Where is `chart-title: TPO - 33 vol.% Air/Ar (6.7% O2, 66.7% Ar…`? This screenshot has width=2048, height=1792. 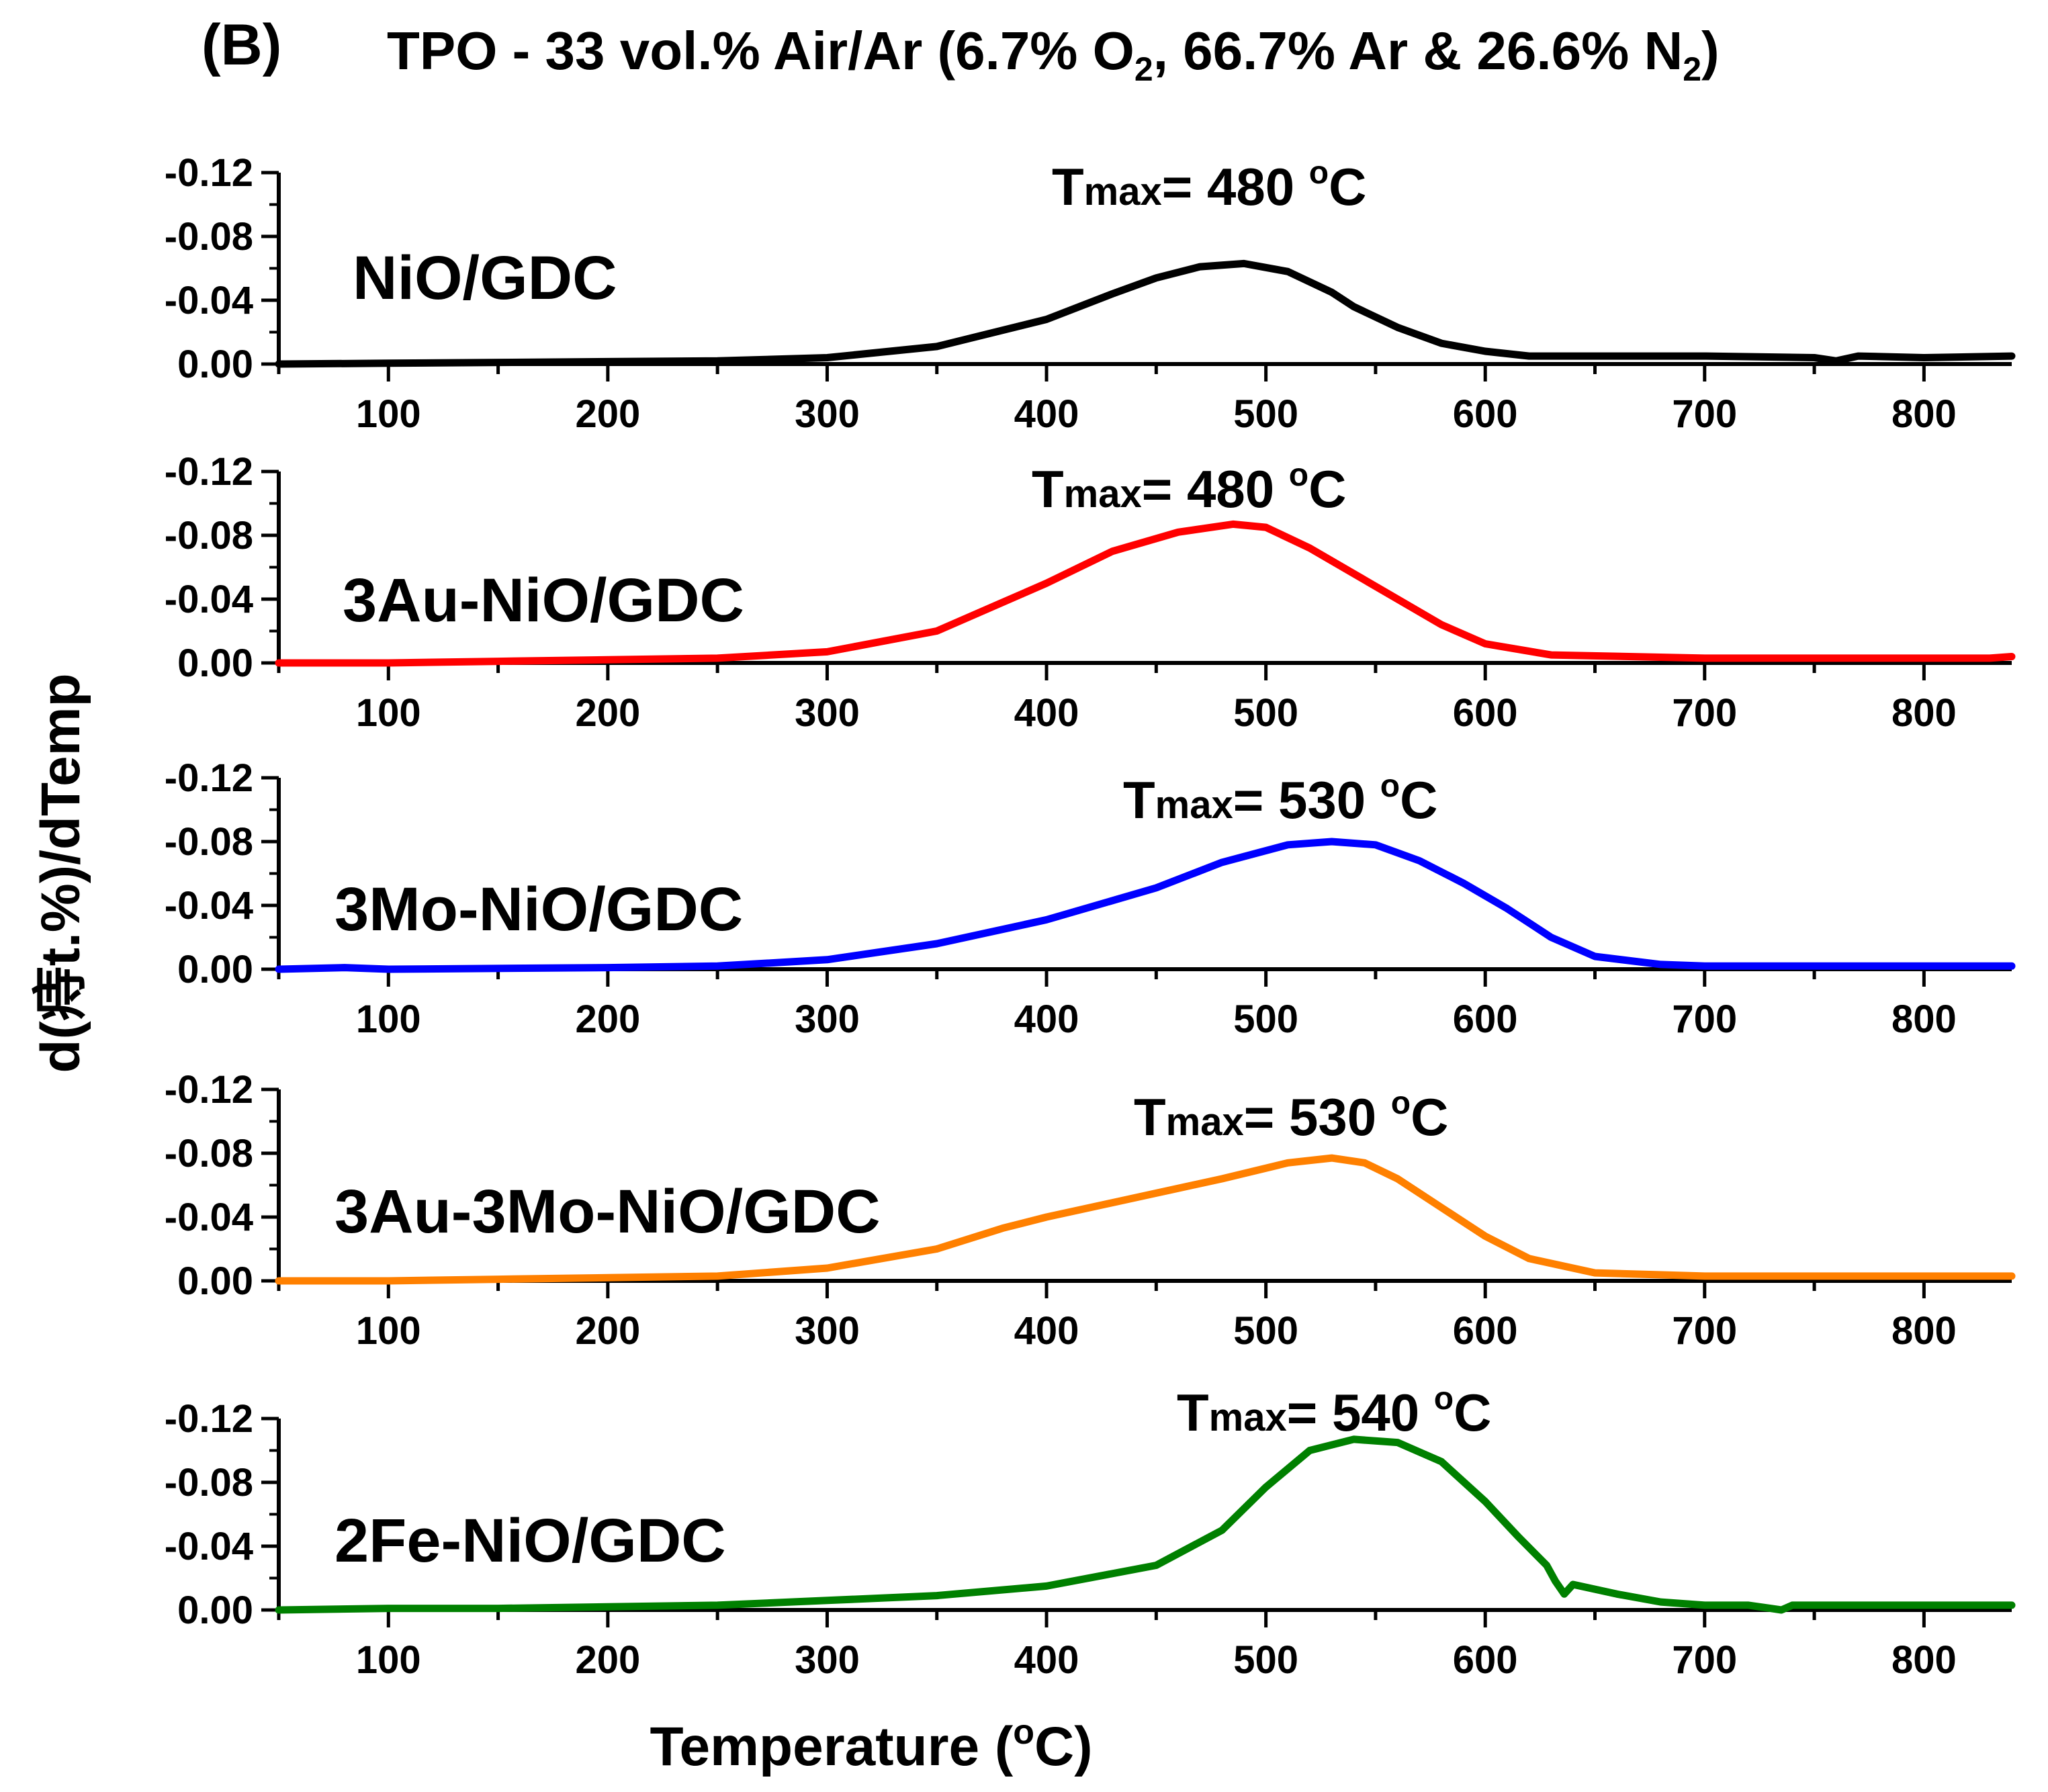
chart-title: TPO - 33 vol.% Air/Ar (6.7% O2, 66.7% Ar… is located at coordinates (1053, 55).